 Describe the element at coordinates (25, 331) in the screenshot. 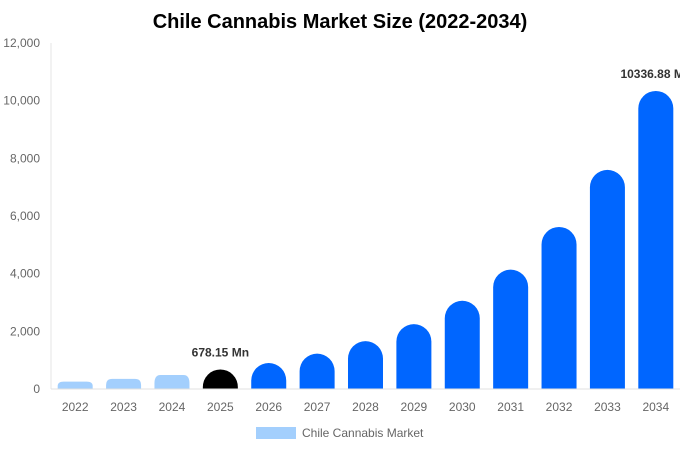

I see `y-tick-label: 2,000` at that location.